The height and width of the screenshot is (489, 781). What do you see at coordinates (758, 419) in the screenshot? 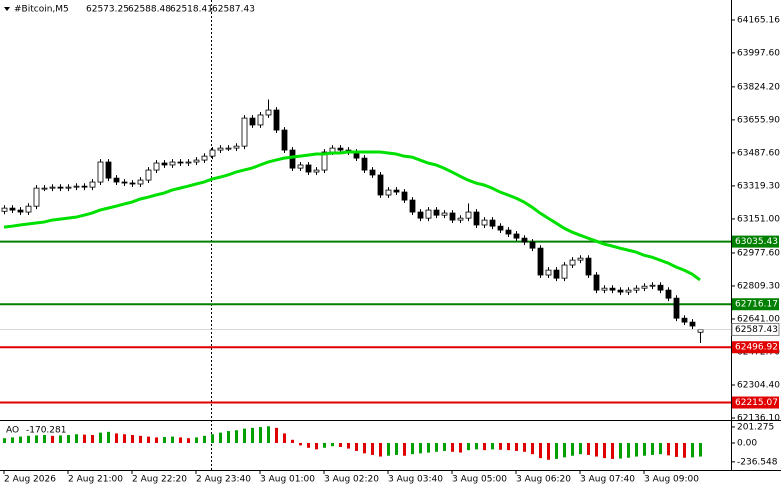
I see `y-tick-label: 62136.10` at bounding box center [758, 419].